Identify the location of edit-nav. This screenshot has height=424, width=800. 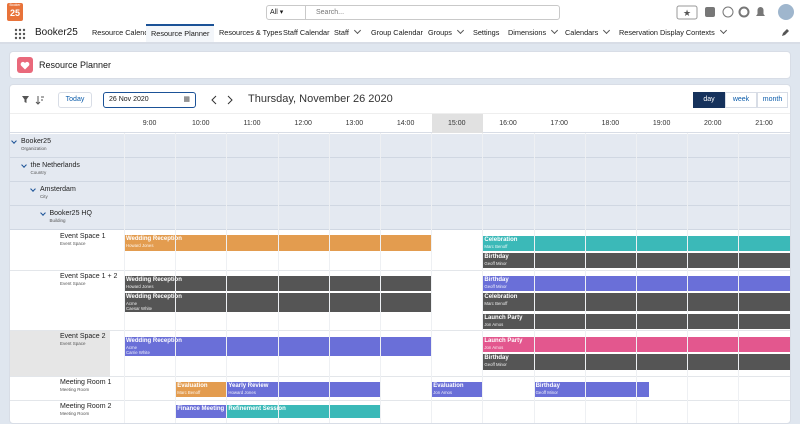
(785, 33).